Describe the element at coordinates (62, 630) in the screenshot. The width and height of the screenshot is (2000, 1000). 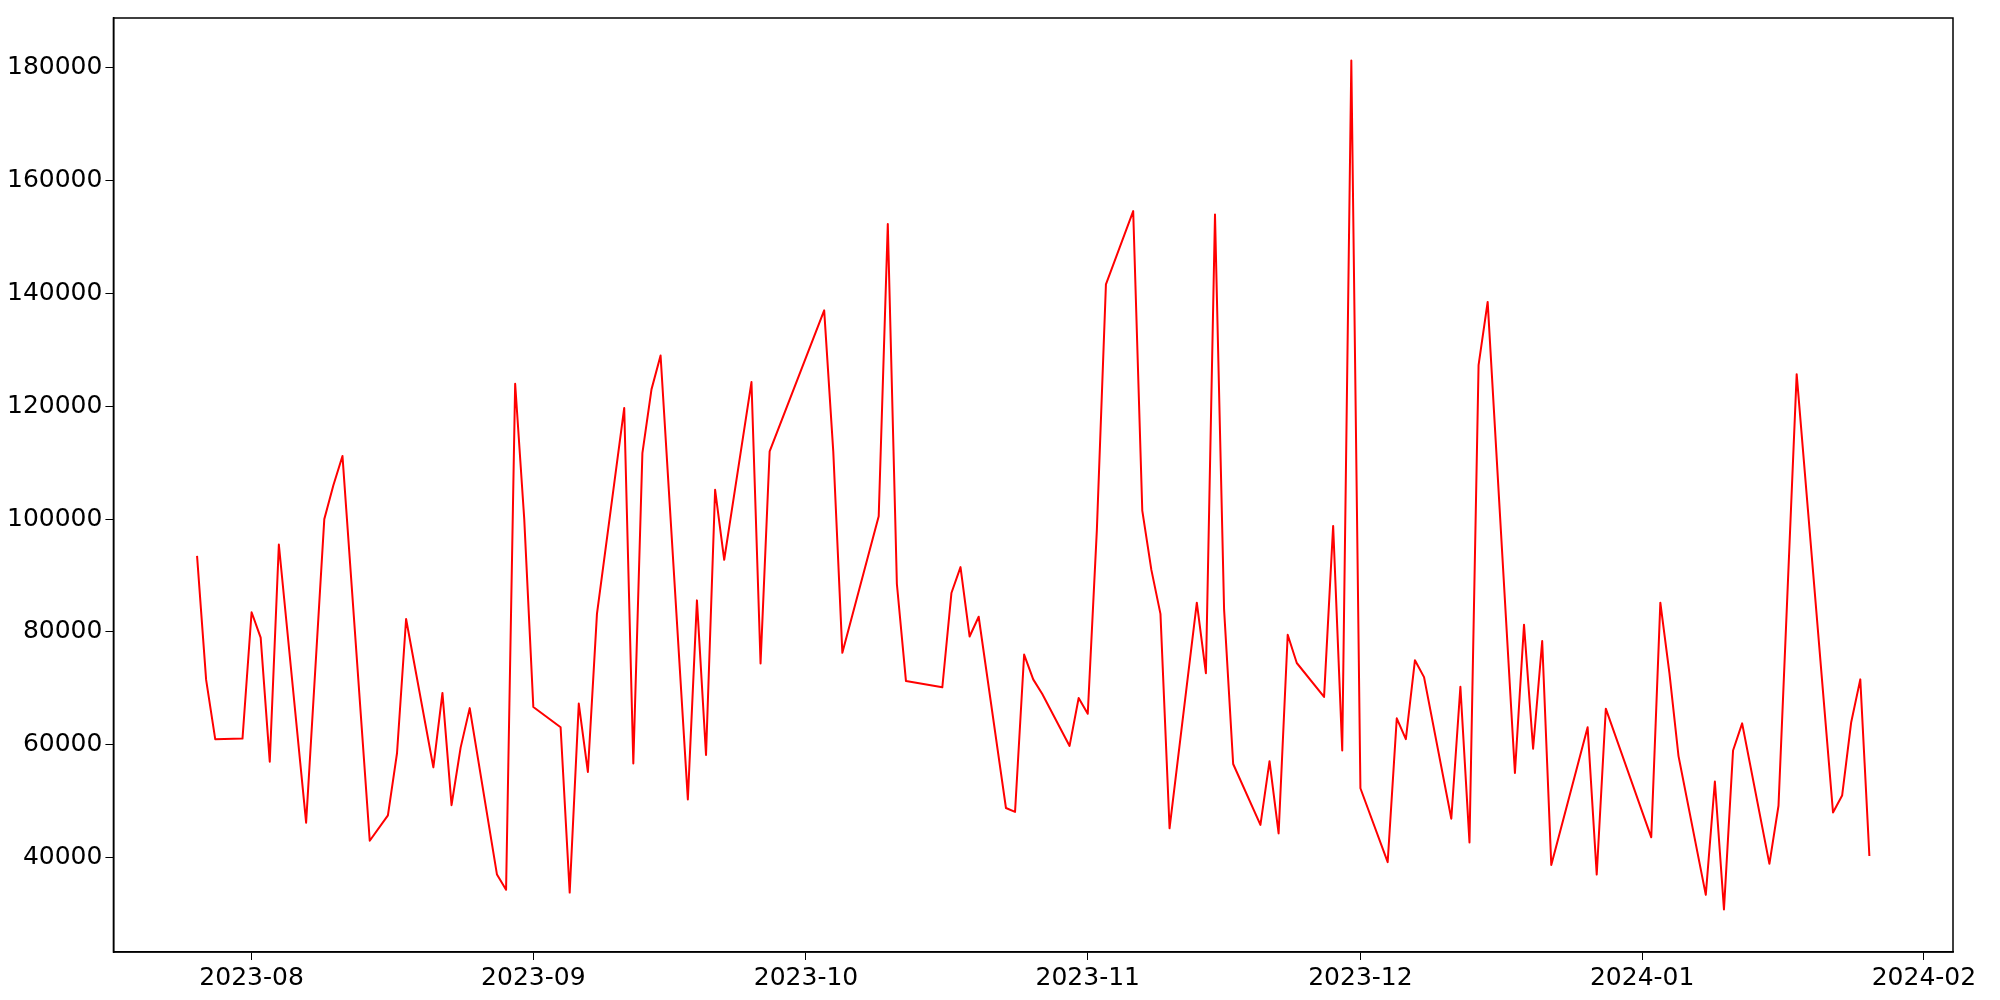
I see `y-tick-label: 80000` at that location.